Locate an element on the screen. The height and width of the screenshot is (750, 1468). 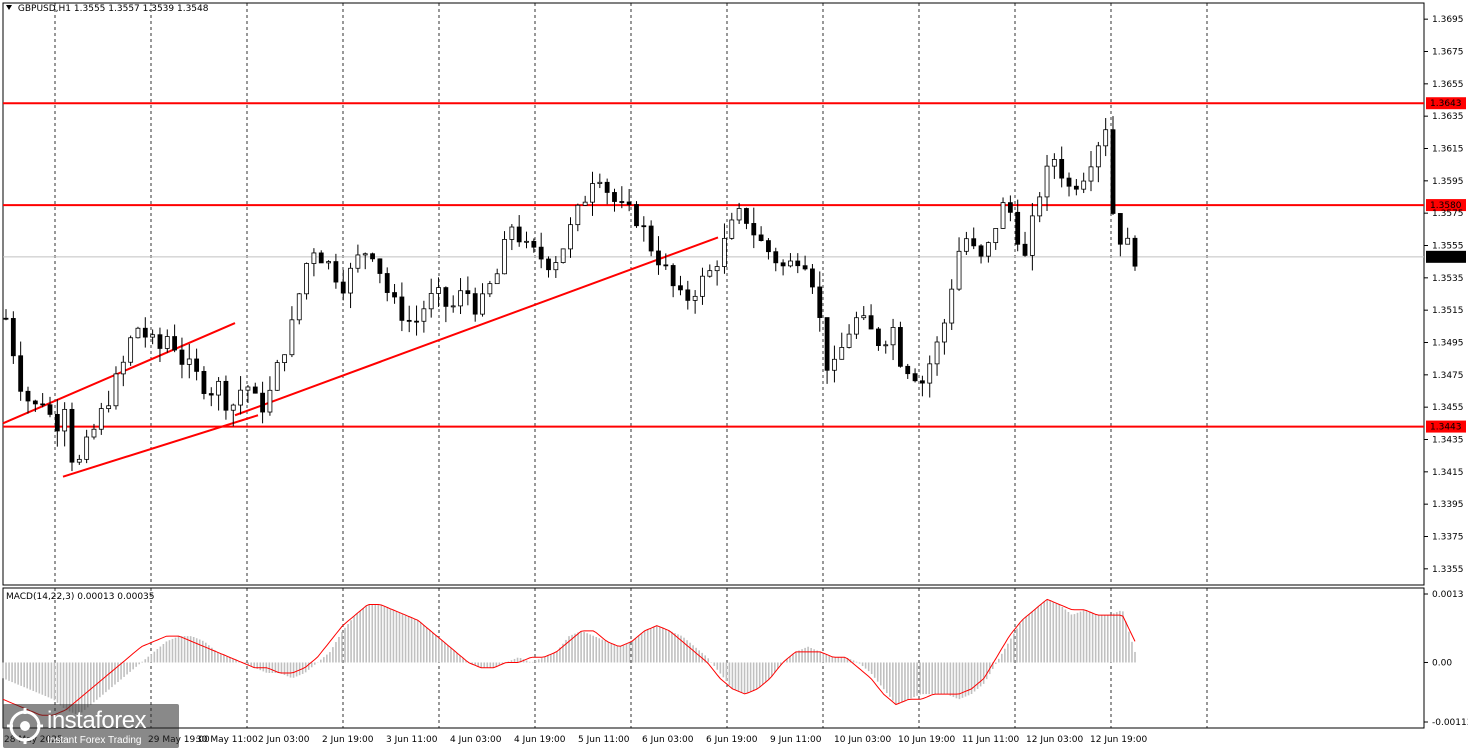
macd-tick-label: 0.00 is located at coordinates (1442, 663).